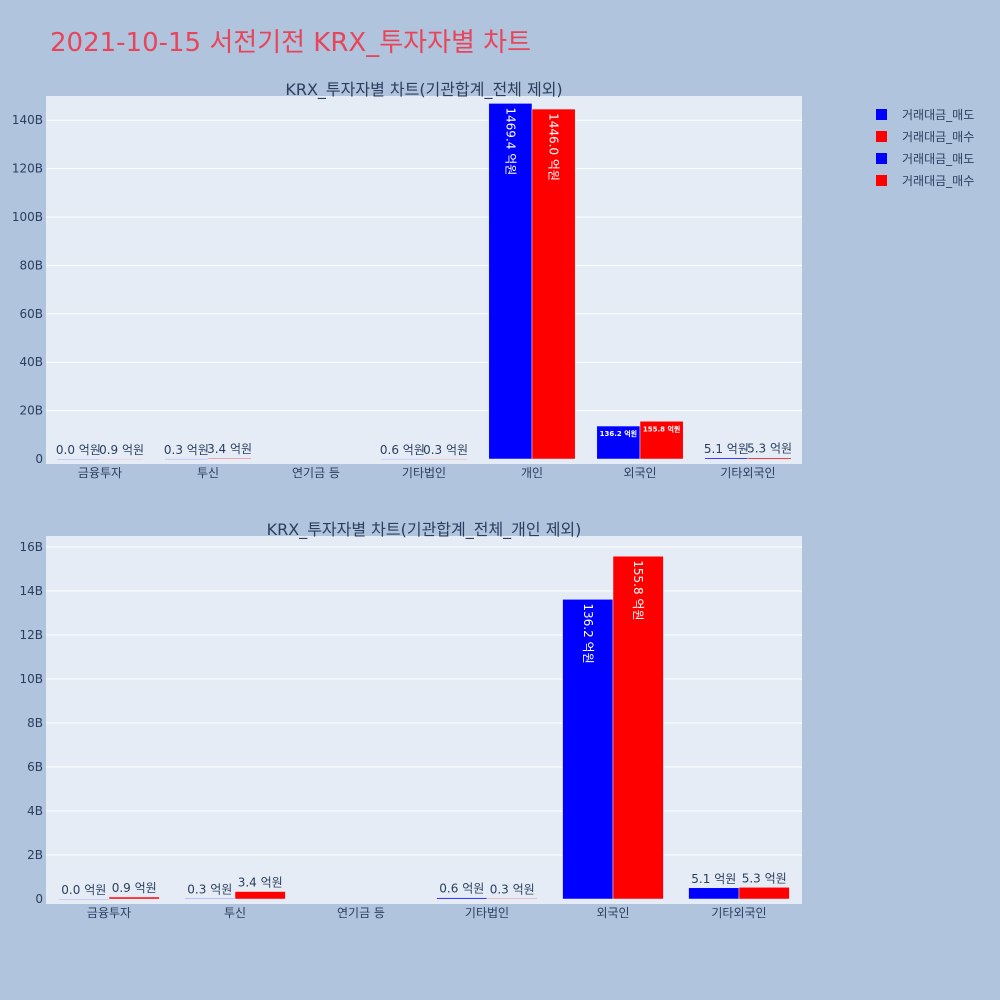 The width and height of the screenshot is (1000, 1000). Describe the element at coordinates (510, 141) in the screenshot. I see `data-label: 1469.4 억원` at that location.